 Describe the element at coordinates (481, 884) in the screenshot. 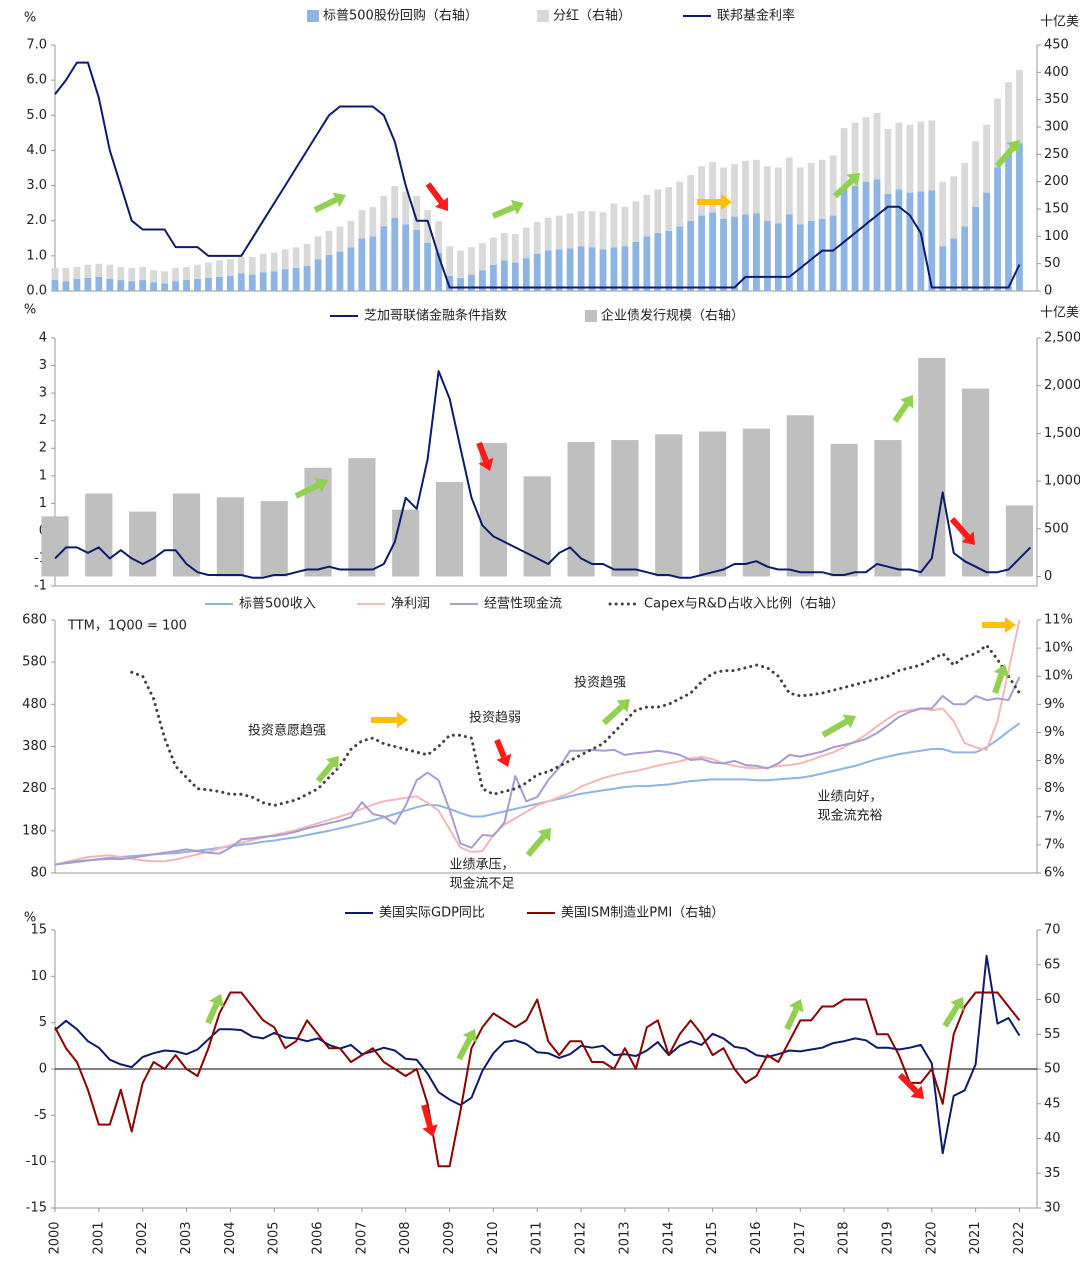

I see `annotation: 现金流不足` at that location.